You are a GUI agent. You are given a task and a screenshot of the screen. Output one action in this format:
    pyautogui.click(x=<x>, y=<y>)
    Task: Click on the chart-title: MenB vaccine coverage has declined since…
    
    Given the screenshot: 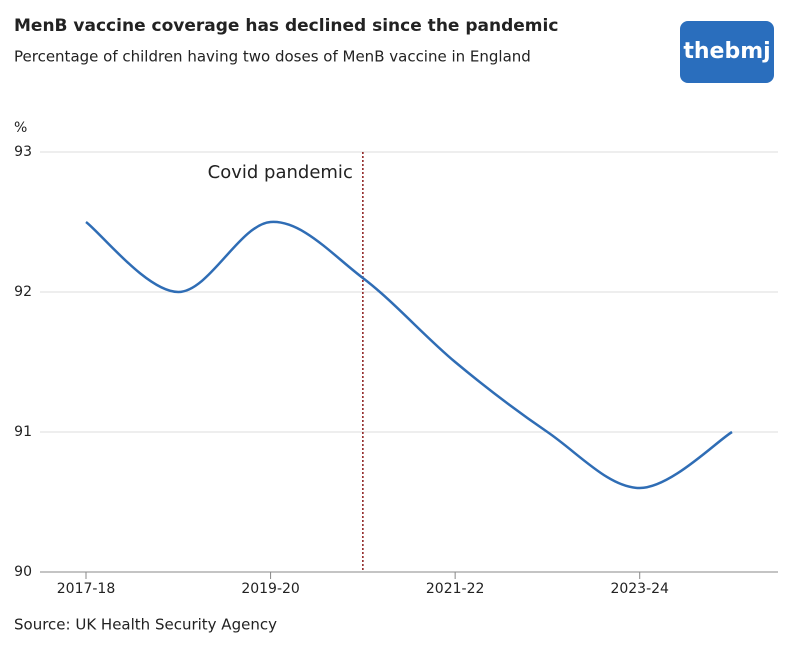 What is the action you would take?
    pyautogui.click(x=286, y=26)
    